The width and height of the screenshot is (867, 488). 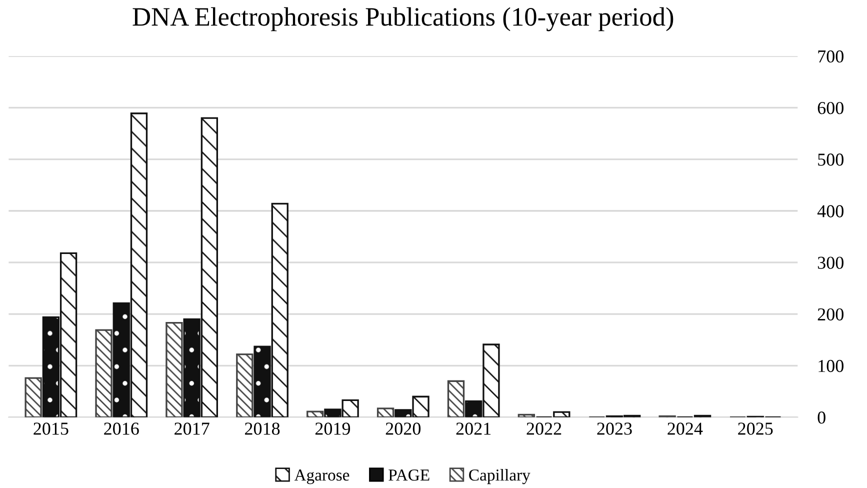 I want to click on y-tick-label: 700, so click(x=831, y=56).